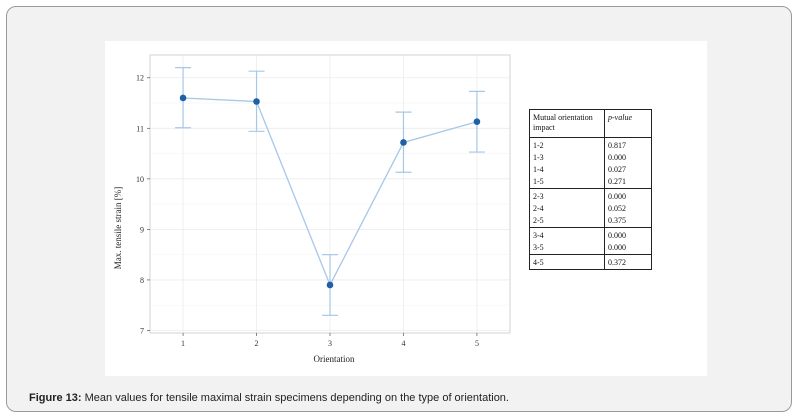  What do you see at coordinates (567, 144) in the screenshot?
I see `orientation-pair-cell: 1-2` at bounding box center [567, 144].